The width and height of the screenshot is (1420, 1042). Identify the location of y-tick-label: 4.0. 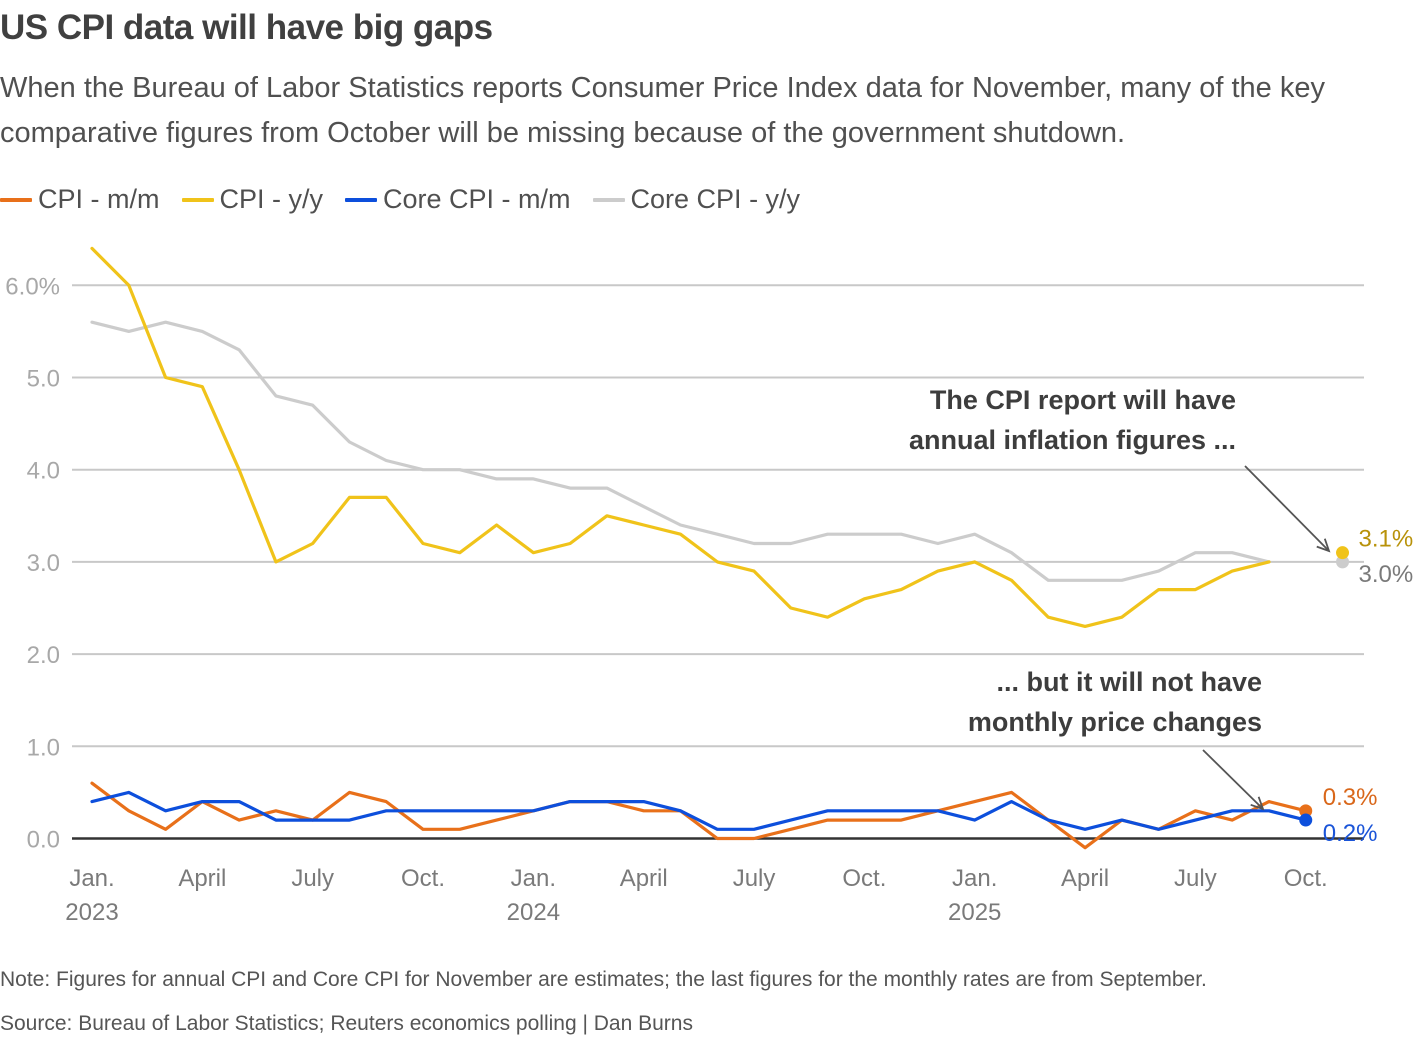
(43, 471).